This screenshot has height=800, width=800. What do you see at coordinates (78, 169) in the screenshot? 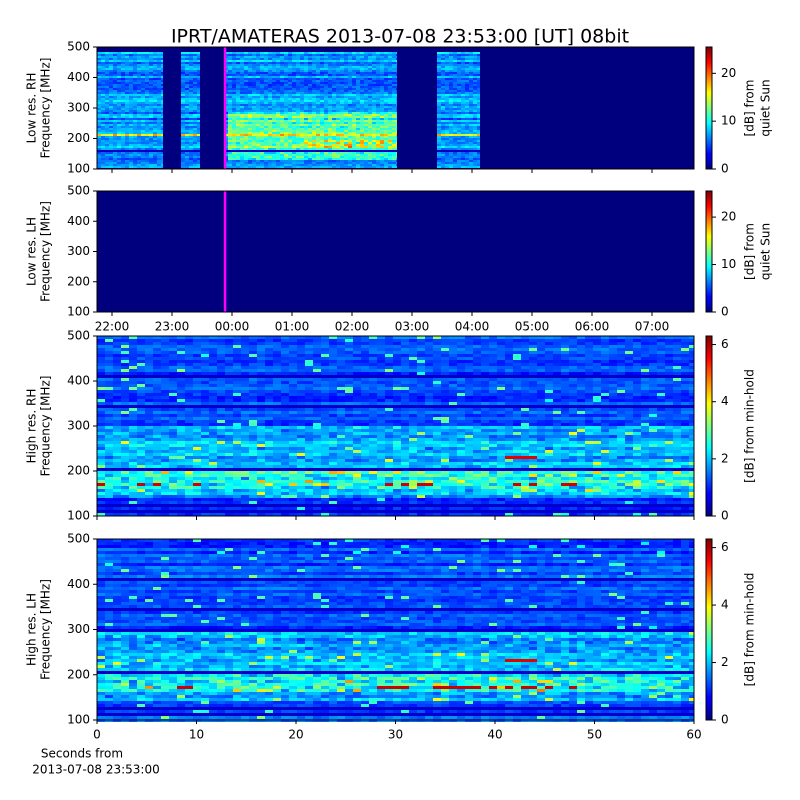
I see `y-tick-label: 100` at bounding box center [78, 169].